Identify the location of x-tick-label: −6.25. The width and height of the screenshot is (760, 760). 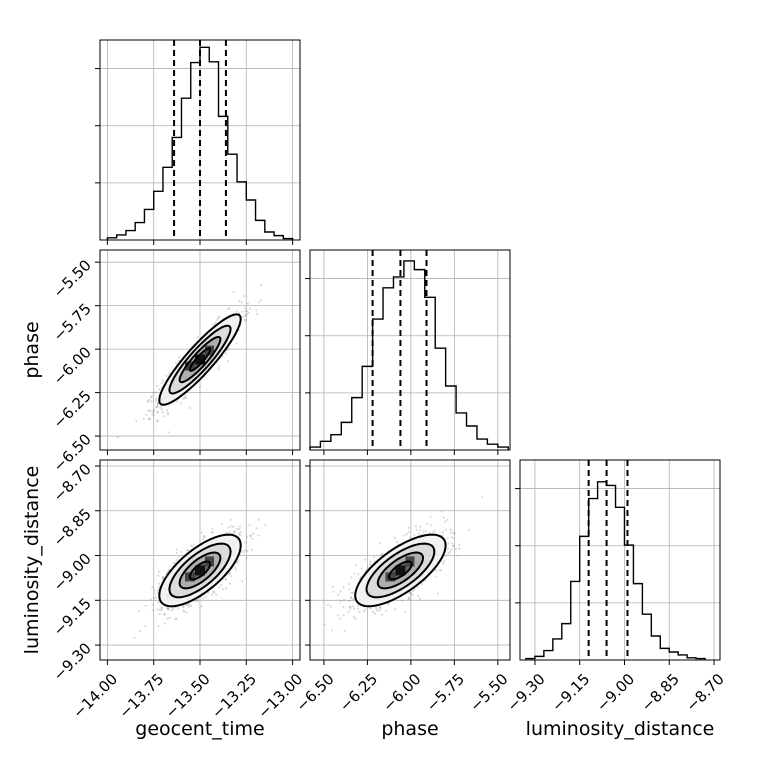
(358, 692).